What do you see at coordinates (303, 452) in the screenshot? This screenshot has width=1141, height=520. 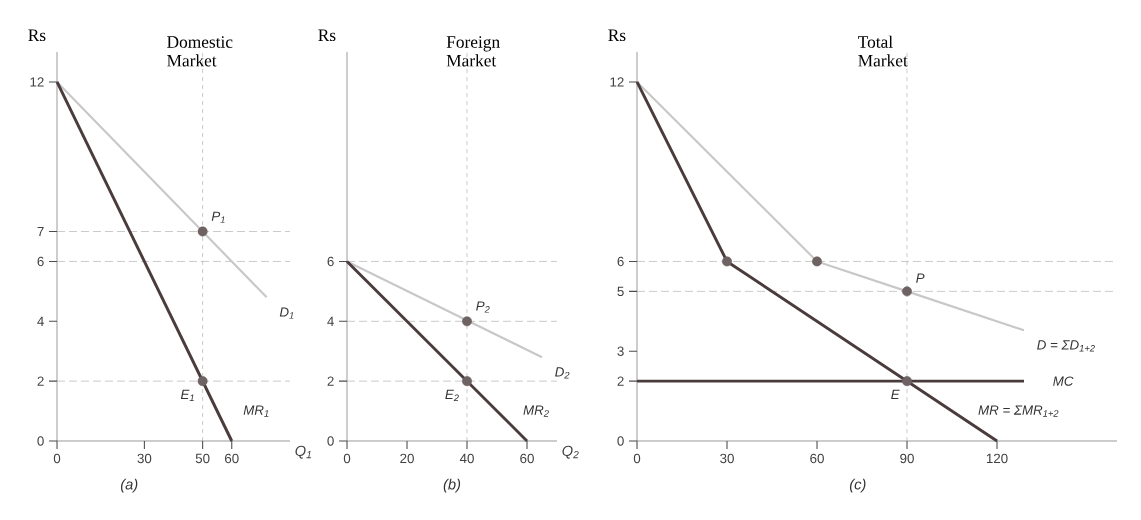 I see `x-axis-title: Q$_{1}$` at bounding box center [303, 452].